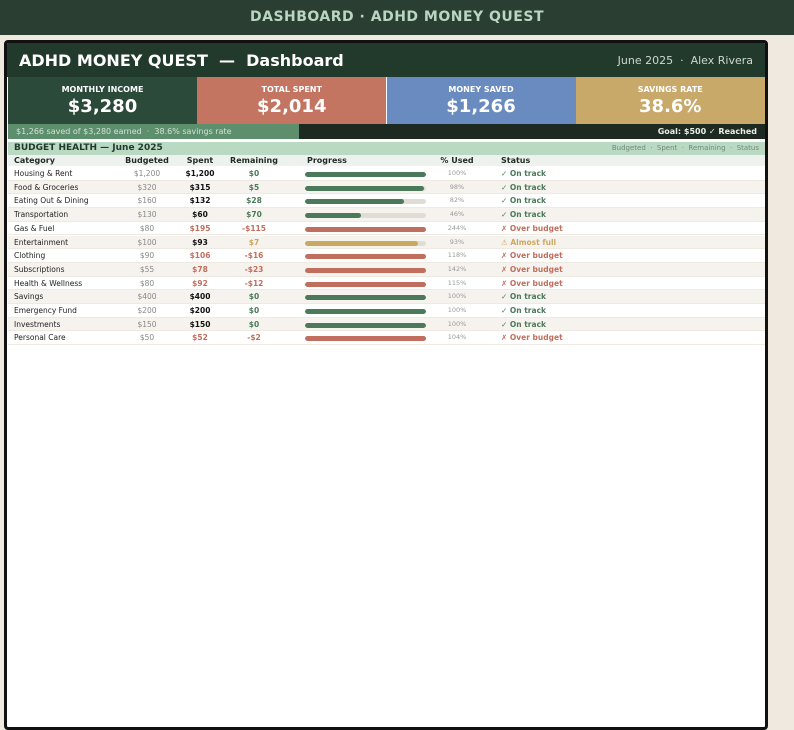 This screenshot has width=794, height=730. I want to click on category: Clothing, so click(30, 256).